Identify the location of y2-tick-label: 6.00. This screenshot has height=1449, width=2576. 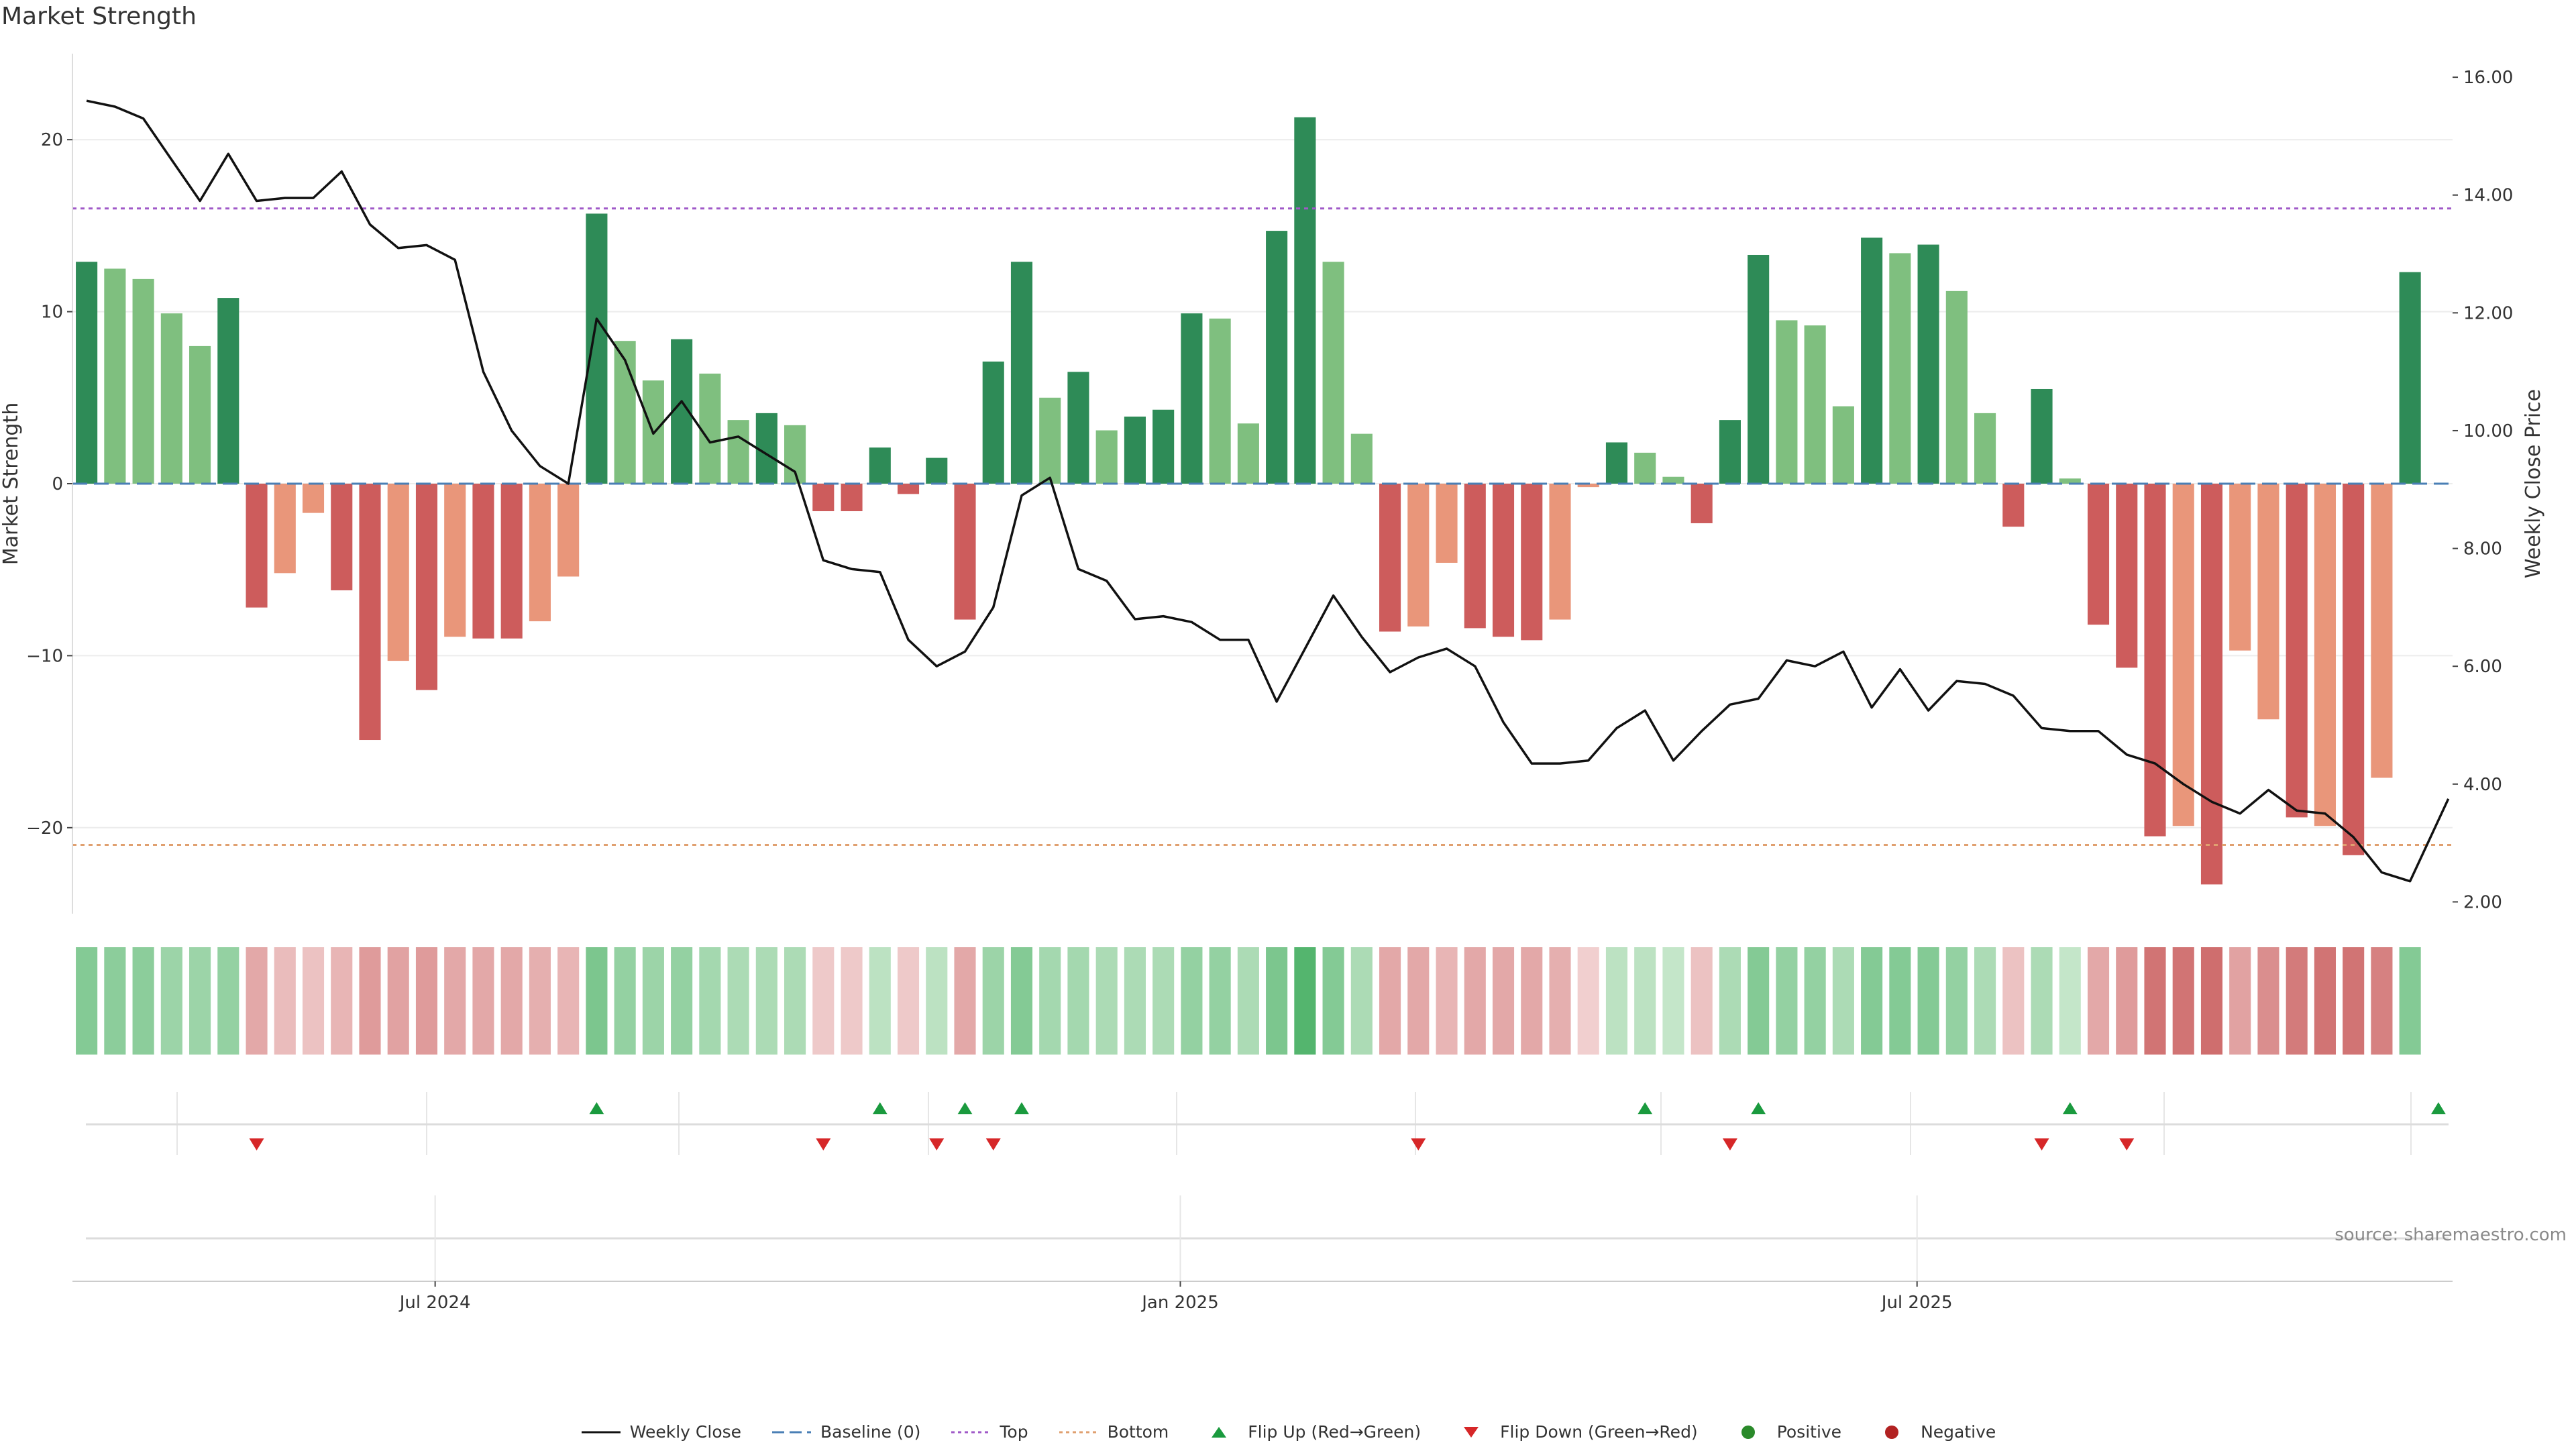
(2482, 667).